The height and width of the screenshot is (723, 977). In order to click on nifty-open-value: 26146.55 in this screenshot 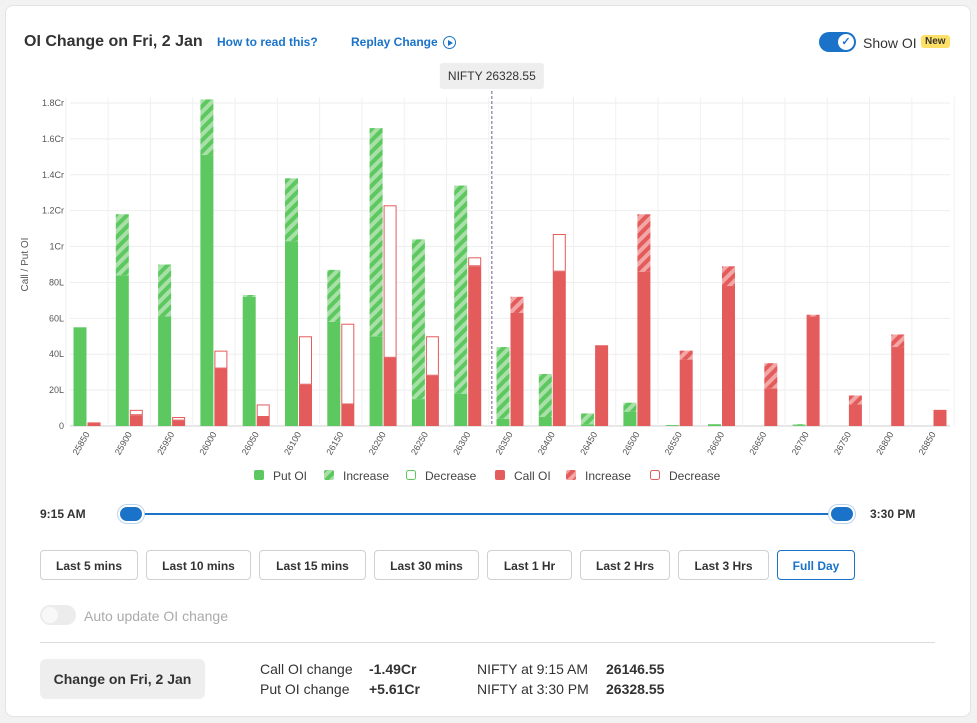, I will do `click(635, 669)`.